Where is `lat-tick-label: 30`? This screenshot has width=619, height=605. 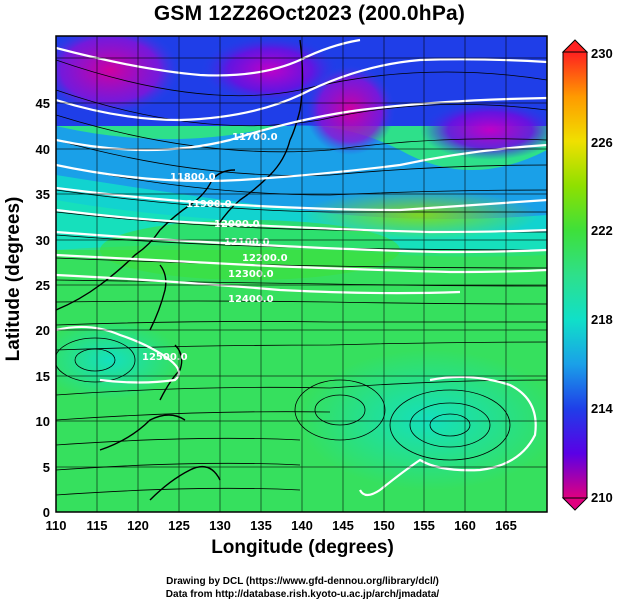
lat-tick-label: 30 is located at coordinates (43, 240).